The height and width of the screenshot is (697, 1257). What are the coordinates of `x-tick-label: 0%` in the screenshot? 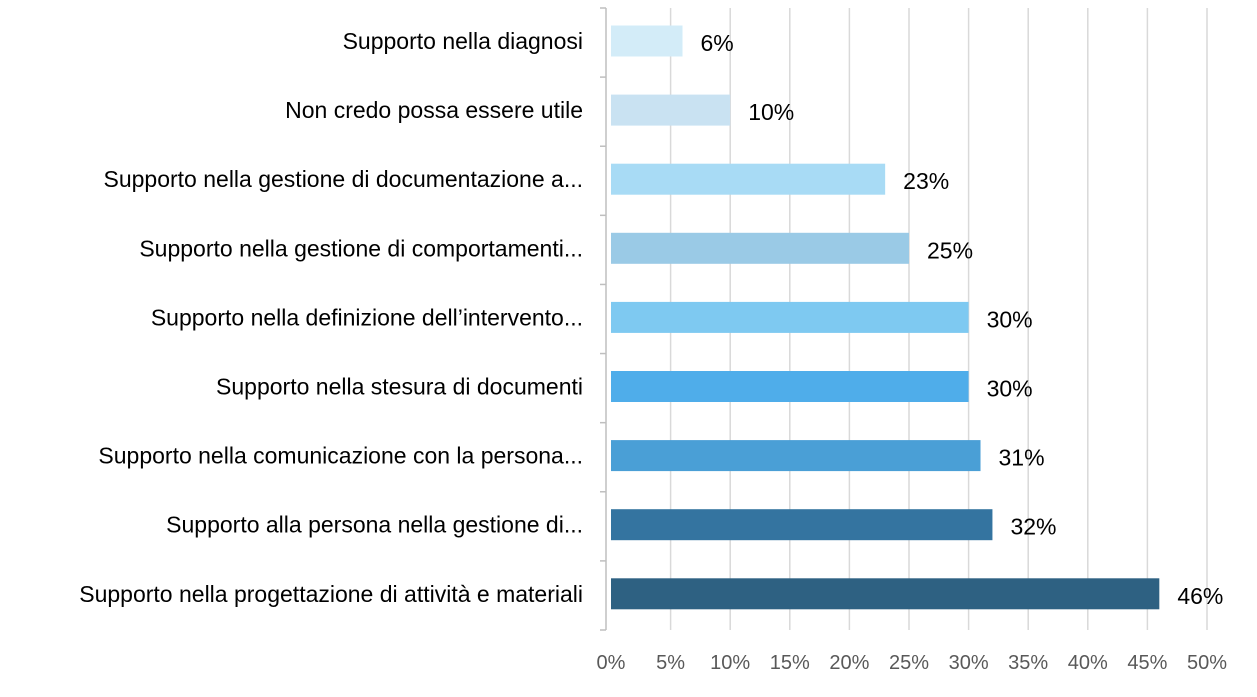 It's located at (611, 663).